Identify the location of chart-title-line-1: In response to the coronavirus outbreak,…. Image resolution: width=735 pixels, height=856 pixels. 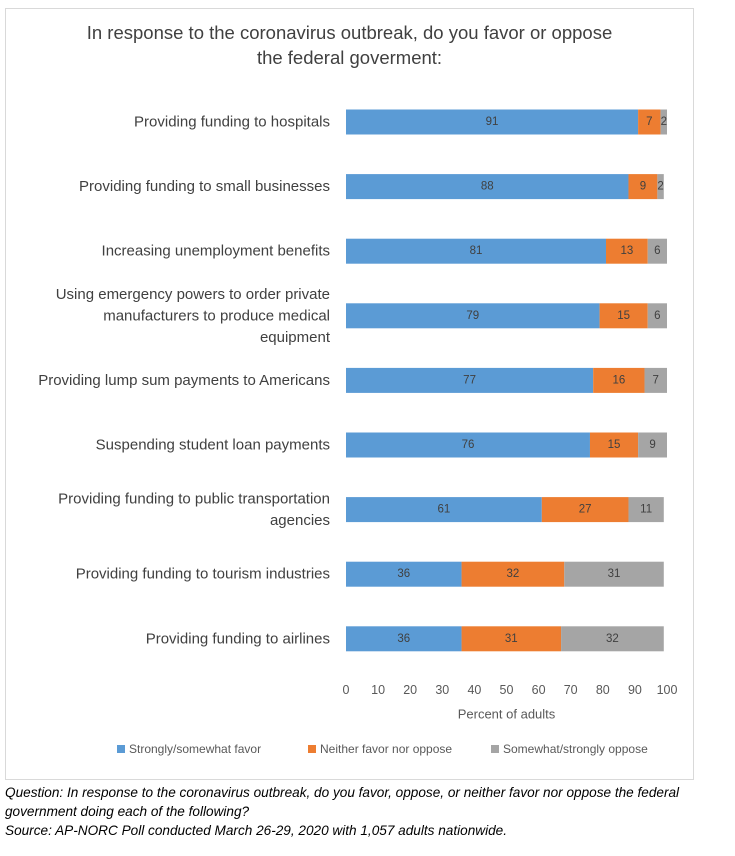
(349, 32).